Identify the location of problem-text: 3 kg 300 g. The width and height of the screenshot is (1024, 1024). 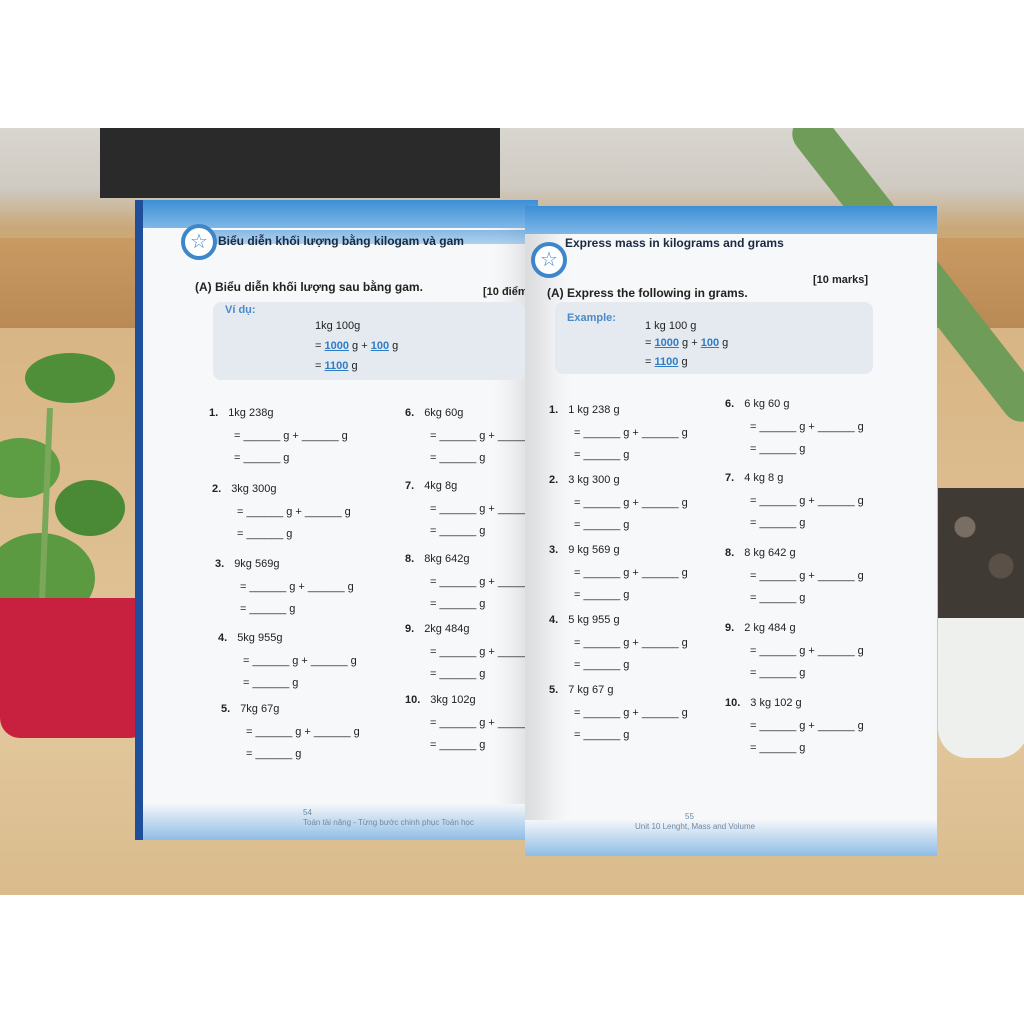
(594, 480).